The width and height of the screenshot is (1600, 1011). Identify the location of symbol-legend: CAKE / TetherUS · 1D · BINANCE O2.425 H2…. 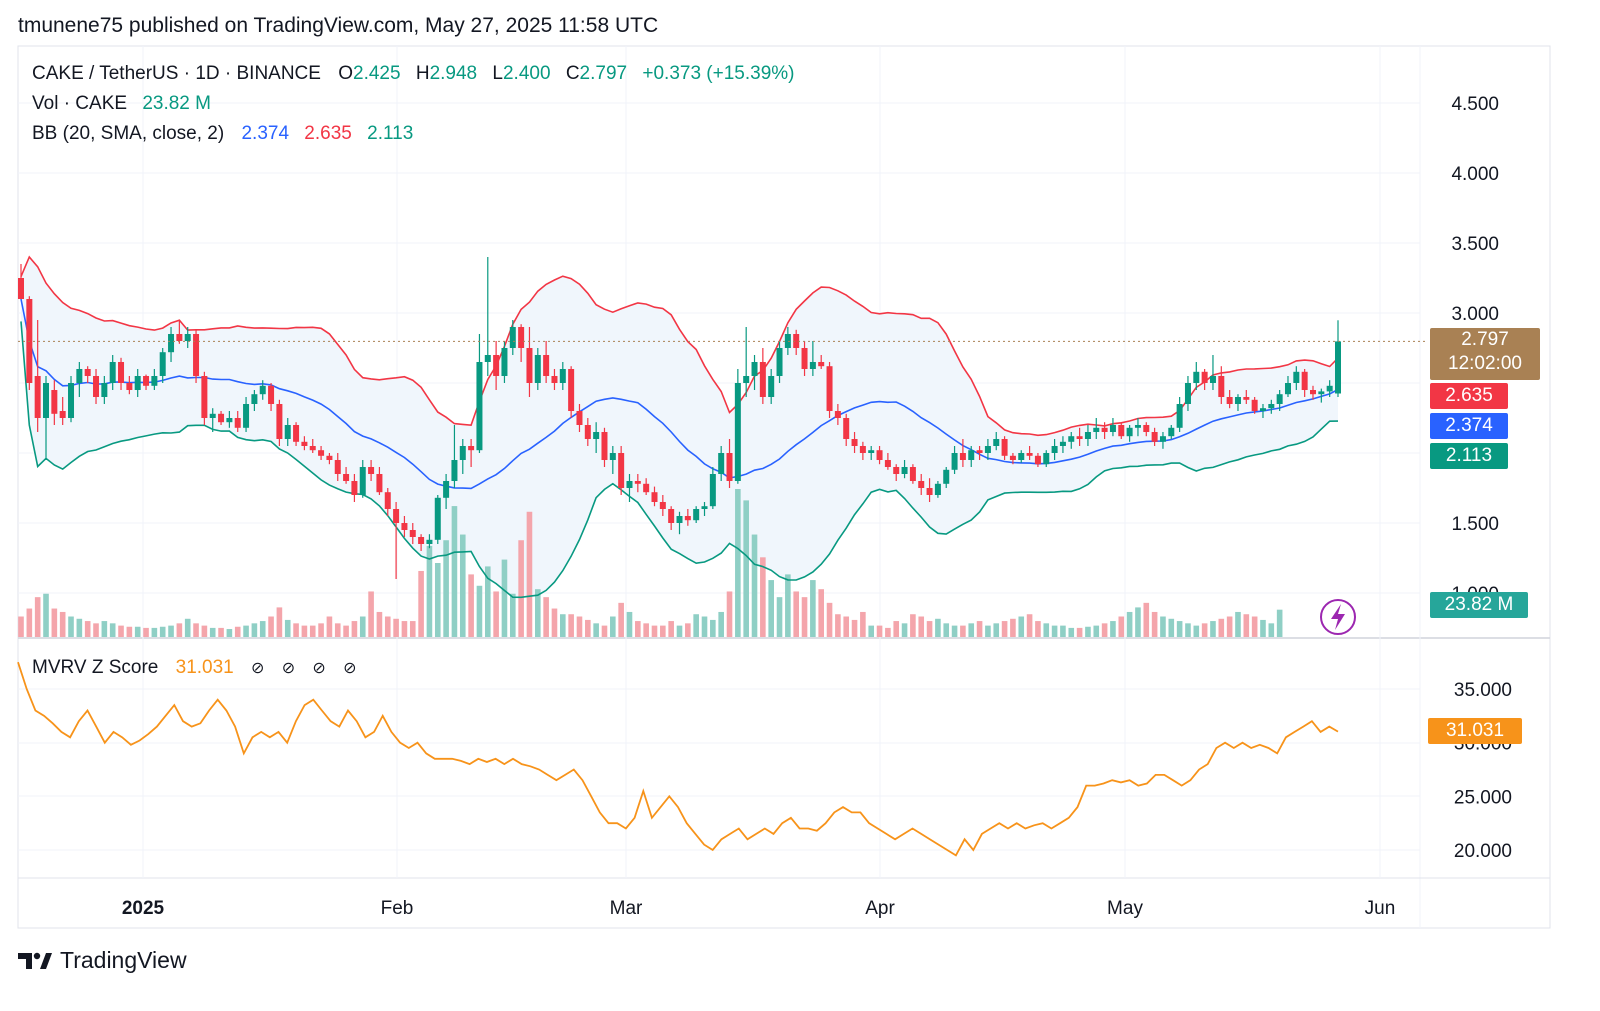
(415, 74).